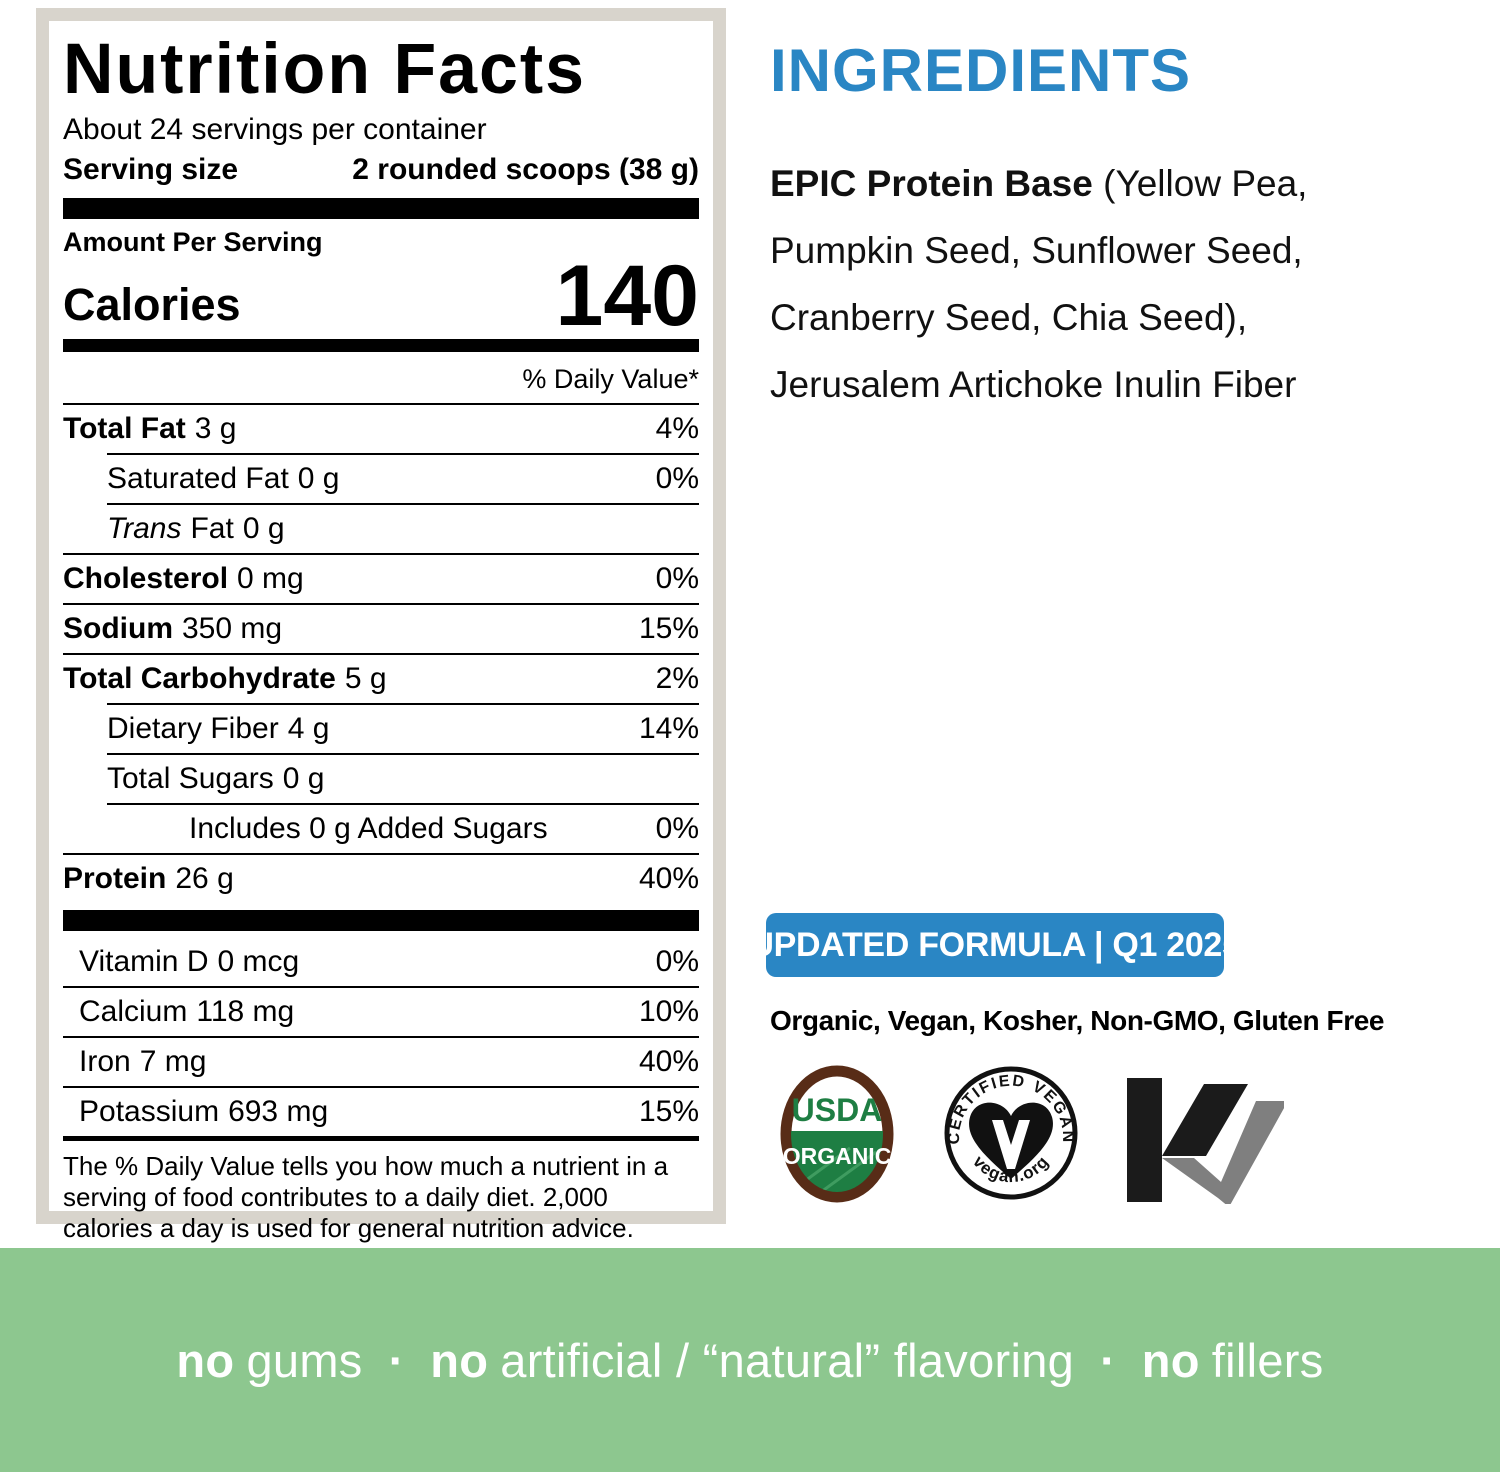 The height and width of the screenshot is (1472, 1500). What do you see at coordinates (198, 478) in the screenshot?
I see `nutrient-label: Saturated Fat` at bounding box center [198, 478].